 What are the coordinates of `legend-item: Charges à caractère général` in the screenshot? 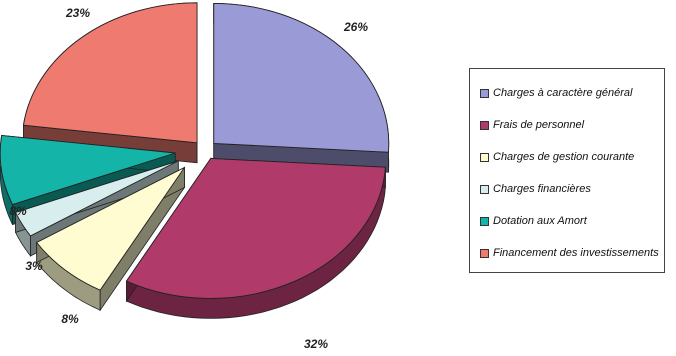 It's located at (569, 93).